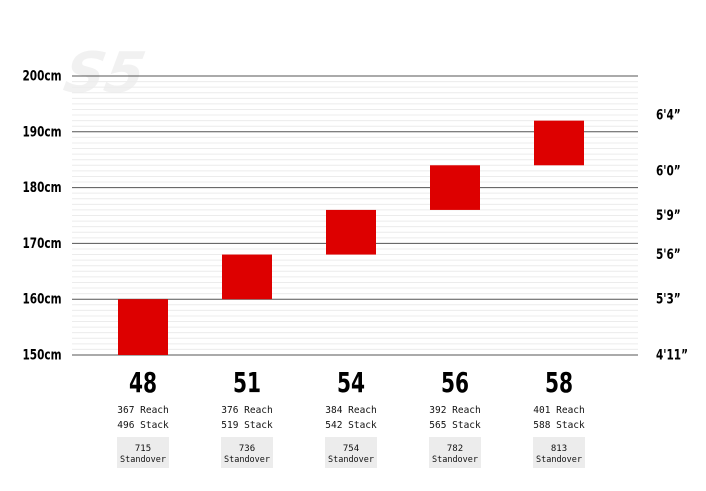 The width and height of the screenshot is (706, 491). What do you see at coordinates (41, 243) in the screenshot?
I see `y-tick-label: 170cm` at bounding box center [41, 243].